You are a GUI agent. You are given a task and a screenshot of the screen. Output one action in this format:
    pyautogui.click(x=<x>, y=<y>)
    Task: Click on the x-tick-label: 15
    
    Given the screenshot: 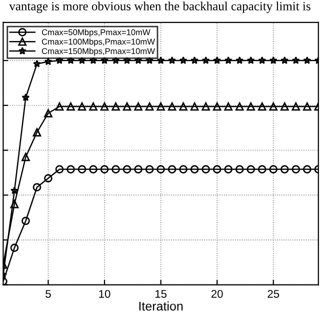 What is the action you would take?
    pyautogui.click(x=161, y=294)
    